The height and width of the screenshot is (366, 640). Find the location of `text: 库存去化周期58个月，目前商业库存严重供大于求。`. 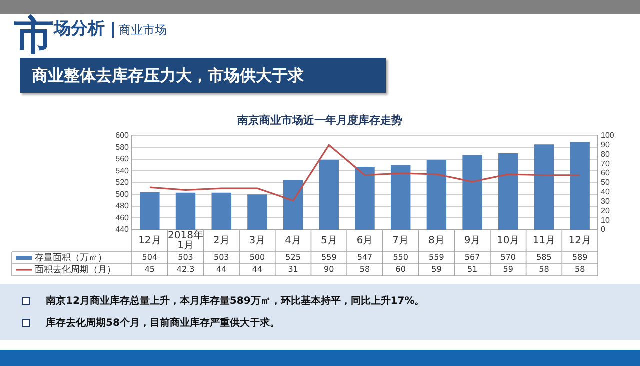

text: 库存去化周期58个月，目前商业库存严重供大于求。 is located at coordinates (163, 323).